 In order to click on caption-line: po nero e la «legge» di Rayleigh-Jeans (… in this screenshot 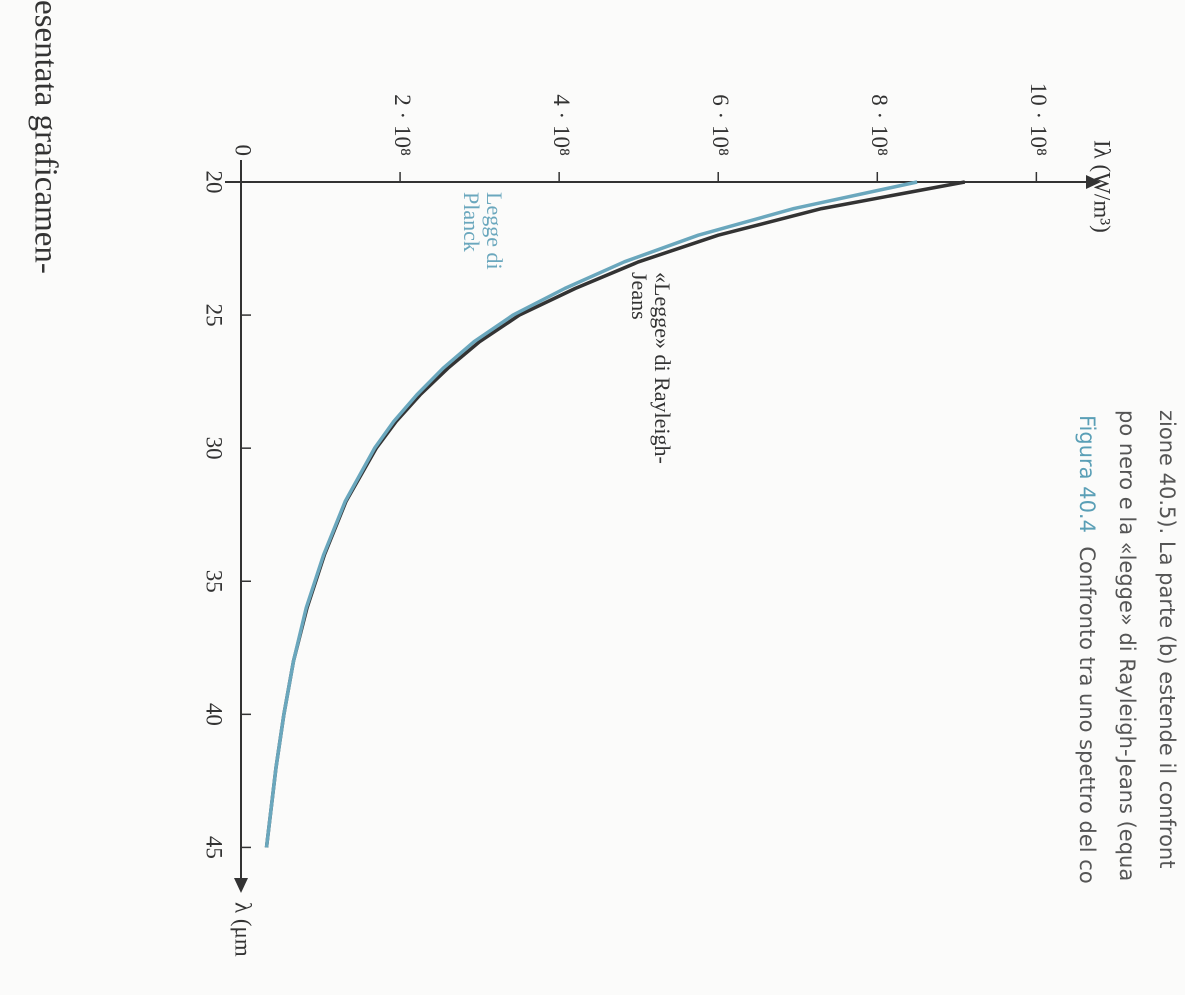, I will do `click(1127, 646)`.